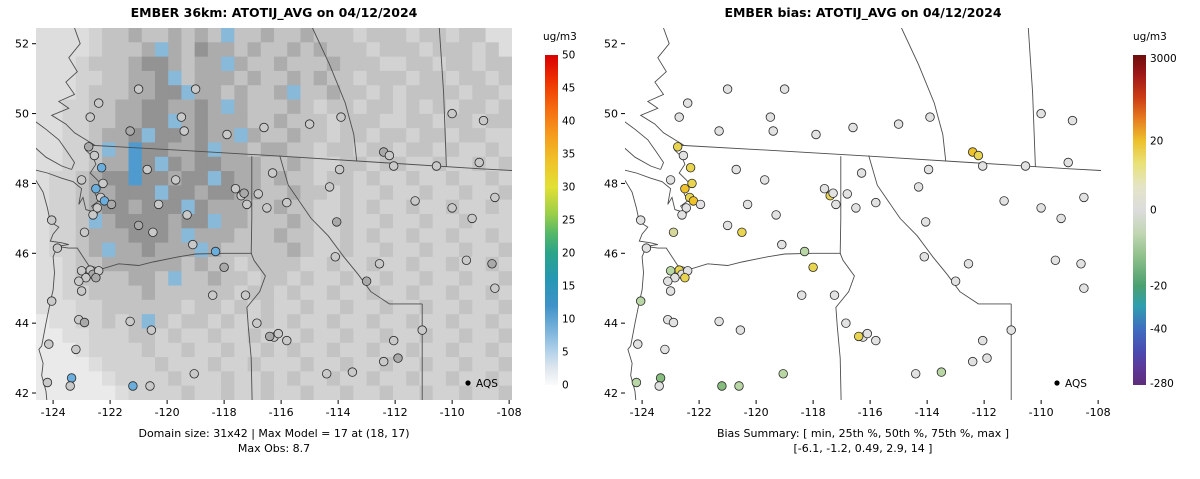  Describe the element at coordinates (940, 230) in the screenshot. I see `map-outline-border_id_mt` at that location.